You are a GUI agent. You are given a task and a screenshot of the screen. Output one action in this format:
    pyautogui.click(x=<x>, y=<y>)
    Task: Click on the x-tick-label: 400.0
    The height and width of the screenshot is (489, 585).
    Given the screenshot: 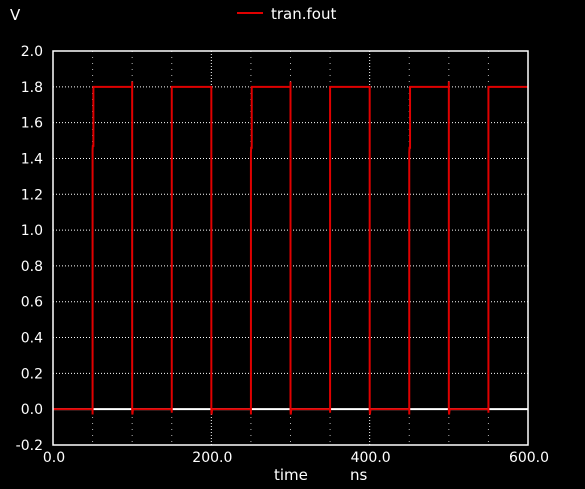 What is the action you would take?
    pyautogui.click(x=371, y=458)
    